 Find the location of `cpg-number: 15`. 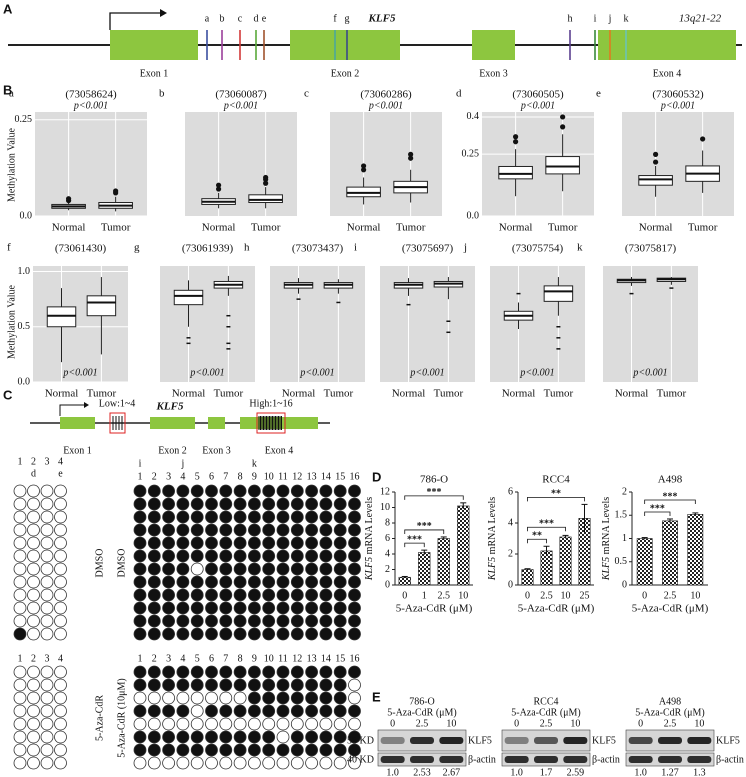

cpg-number: 15 is located at coordinates (340, 658).